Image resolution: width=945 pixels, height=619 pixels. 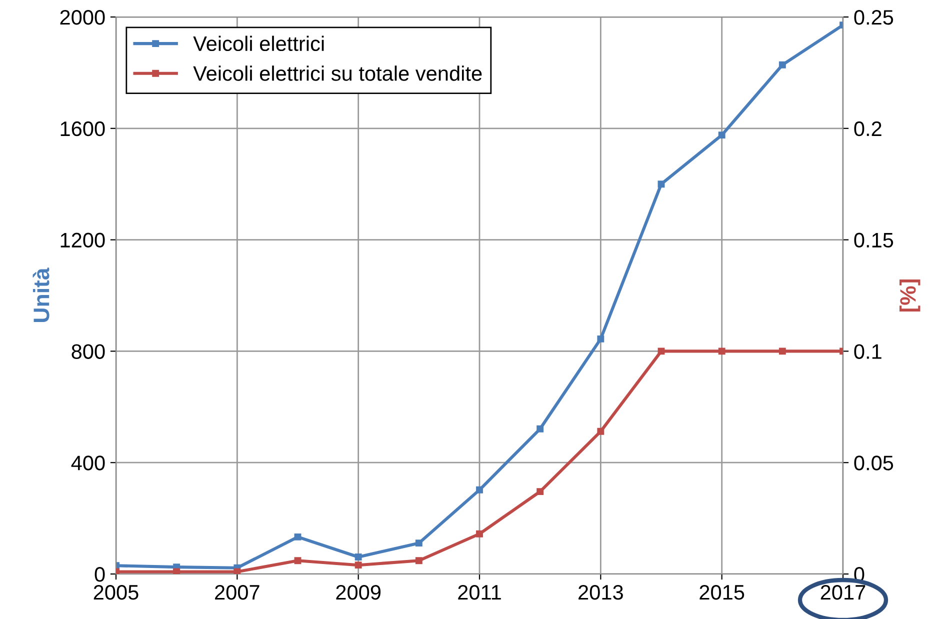 I want to click on x-tick-label: 2011, so click(x=479, y=592).